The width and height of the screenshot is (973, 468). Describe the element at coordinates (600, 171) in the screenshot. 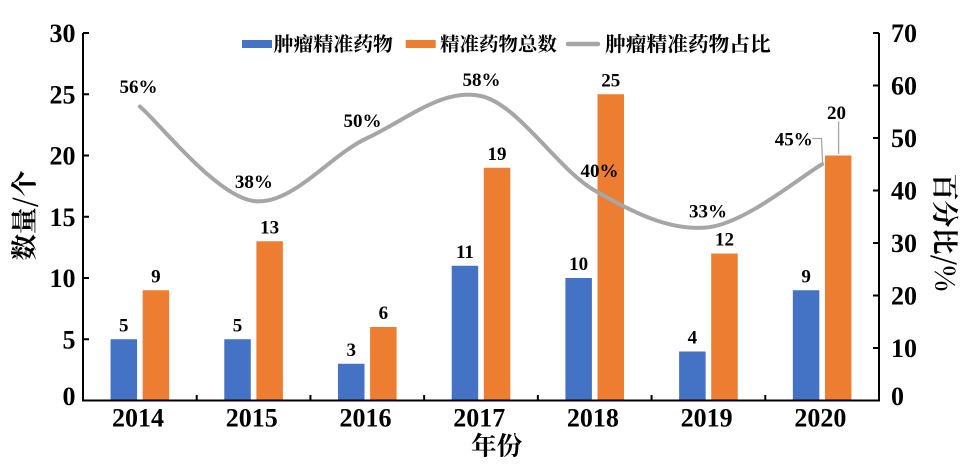

I see `svg-text: 40%` at that location.